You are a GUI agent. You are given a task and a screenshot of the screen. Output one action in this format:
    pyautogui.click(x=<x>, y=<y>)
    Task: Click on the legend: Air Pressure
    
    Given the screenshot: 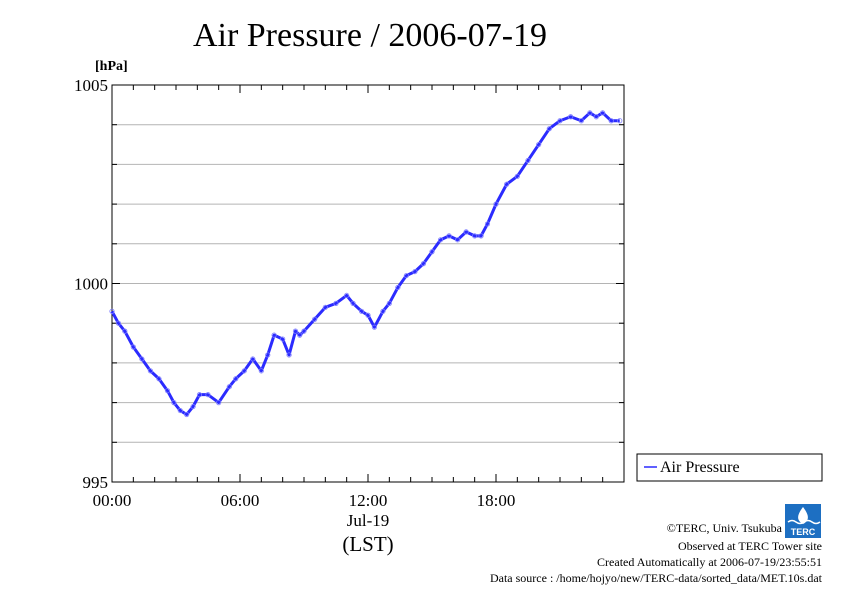 What is the action you would take?
    pyautogui.click(x=729, y=467)
    